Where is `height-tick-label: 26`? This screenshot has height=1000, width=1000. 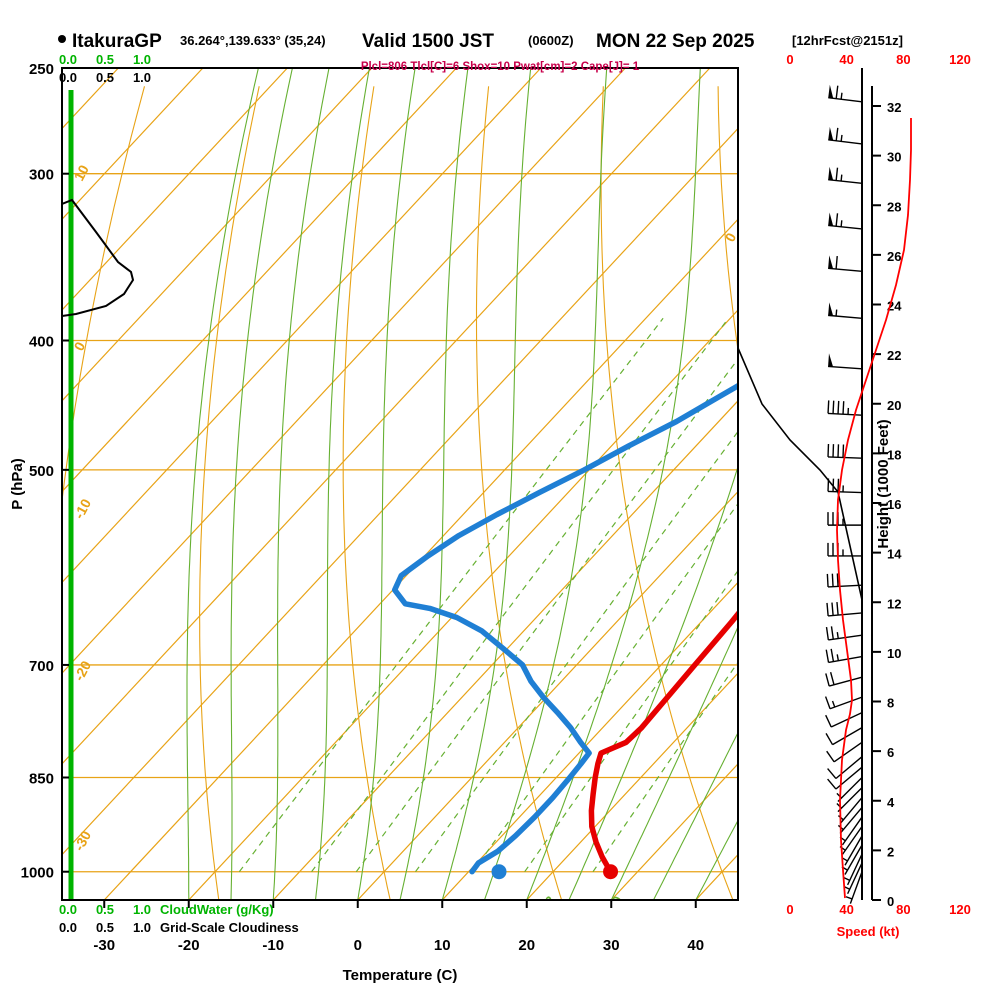
height-tick-label: 26 is located at coordinates (894, 256).